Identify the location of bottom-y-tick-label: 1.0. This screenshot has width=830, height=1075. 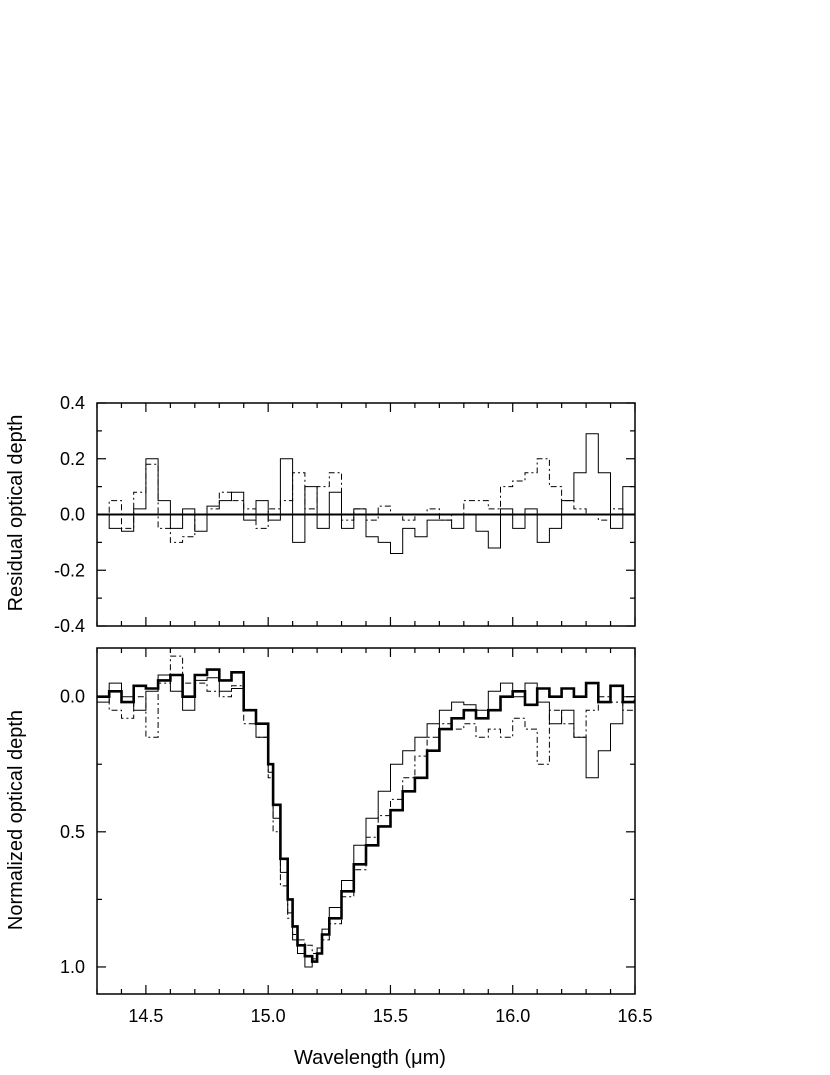
(72, 967).